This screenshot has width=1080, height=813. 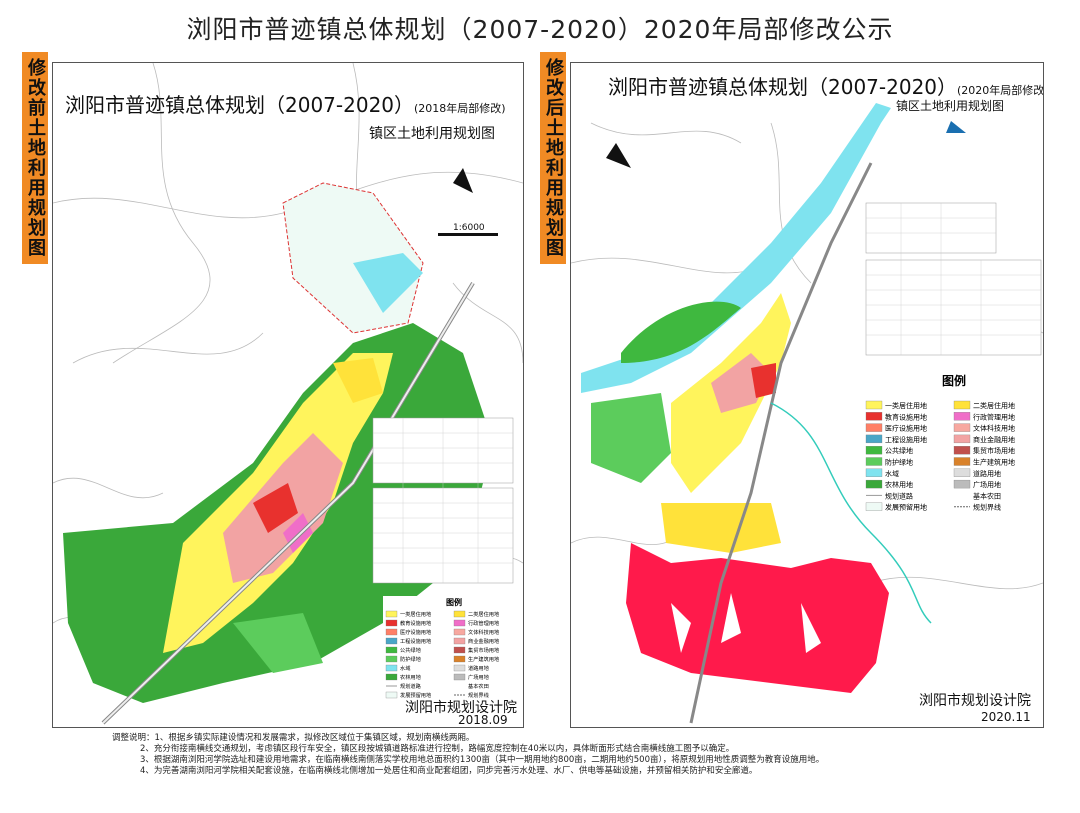 I want to click on map-subtitle: 镇区土地利用规划图, so click(x=950, y=106).